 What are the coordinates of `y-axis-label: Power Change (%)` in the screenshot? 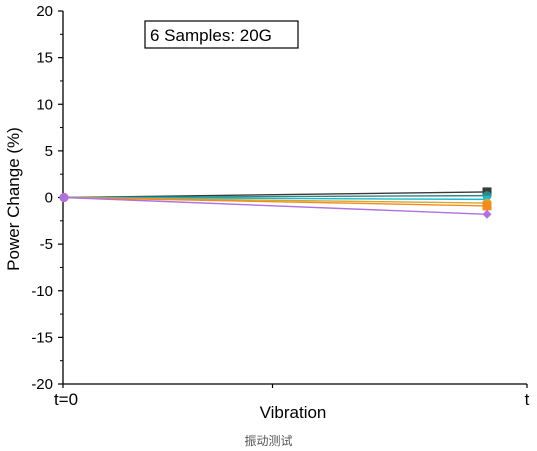 It's located at (13, 199).